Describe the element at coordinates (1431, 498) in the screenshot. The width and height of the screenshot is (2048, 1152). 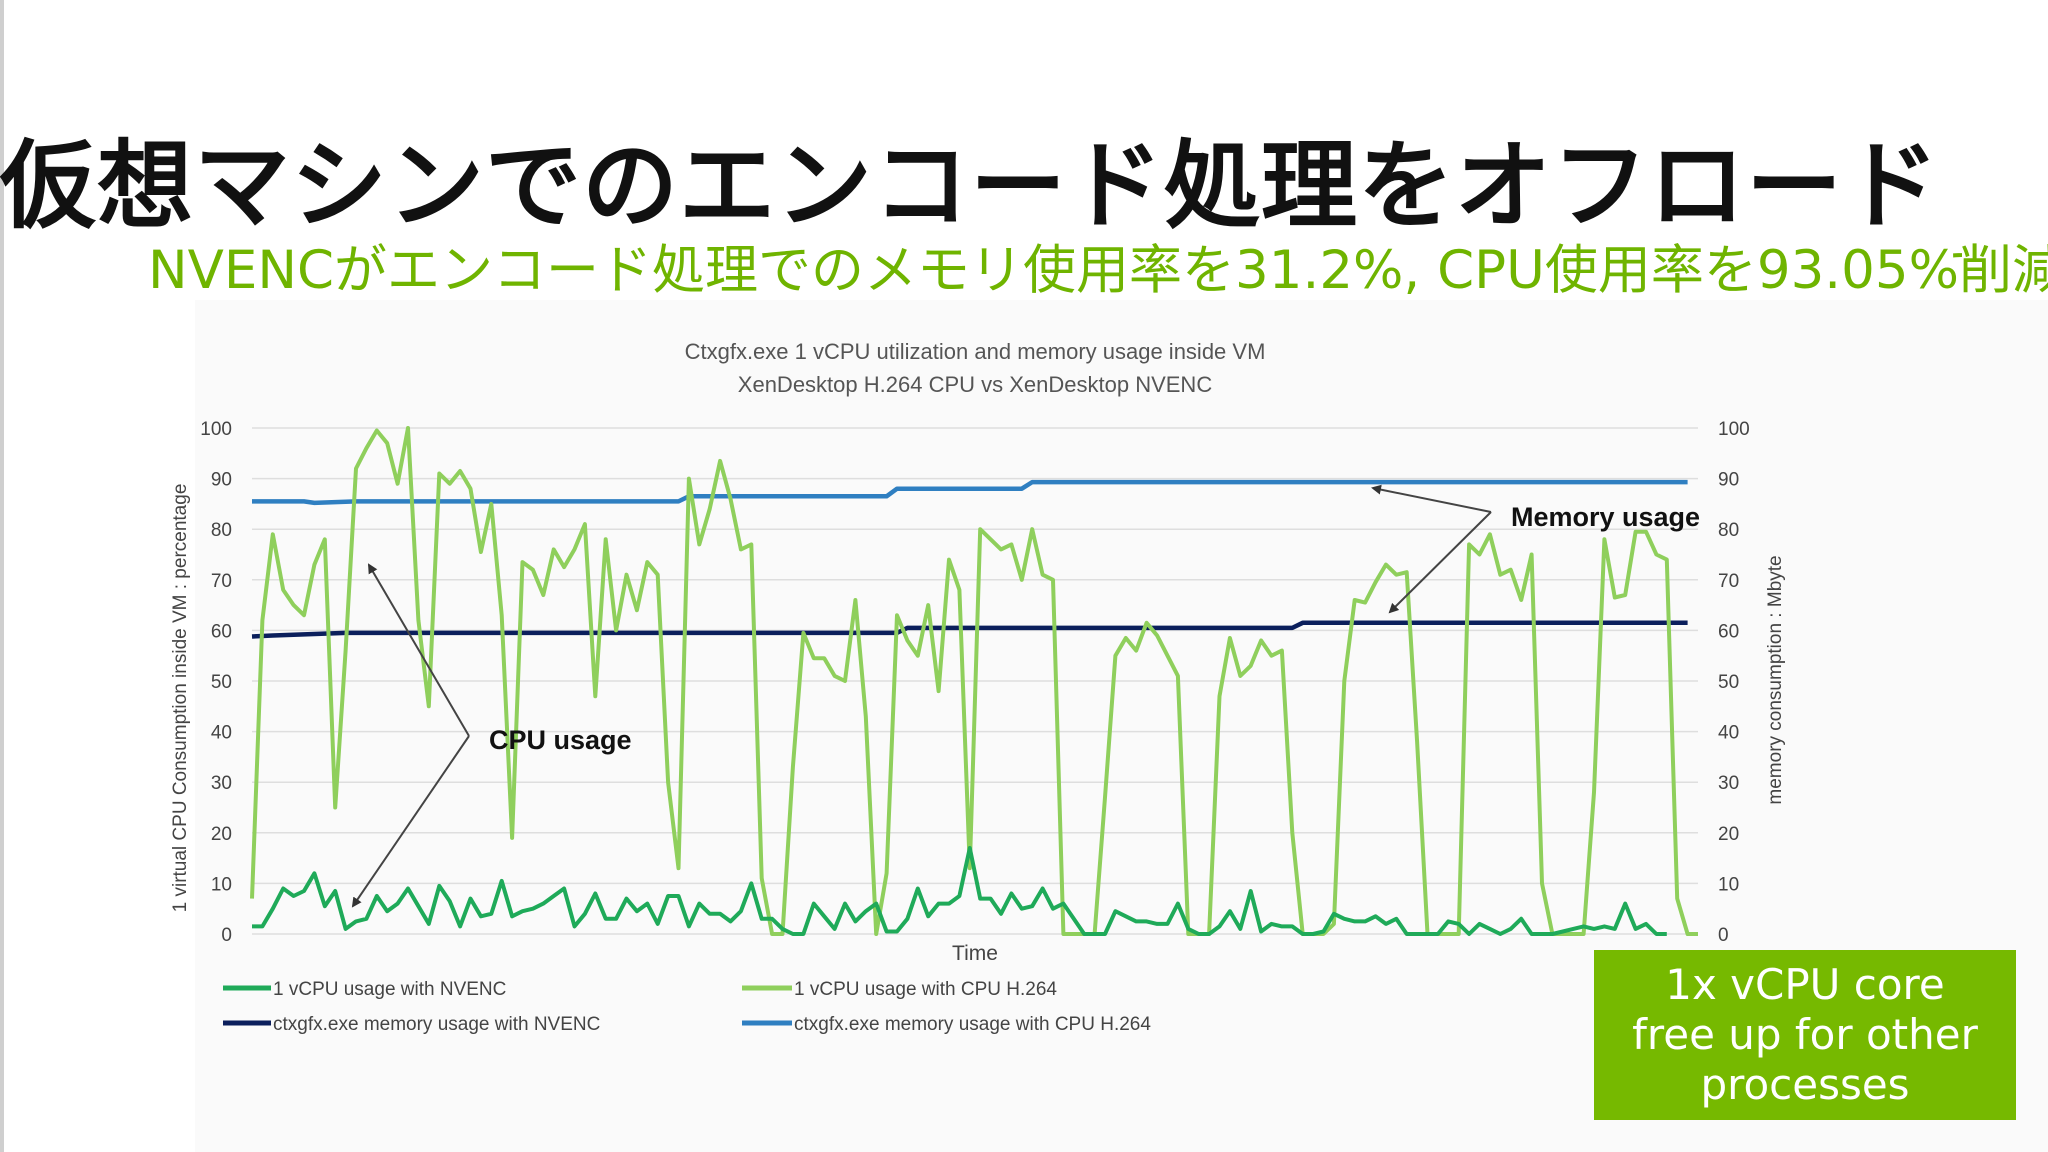
I see `memory-annotation-arrow-upper` at that location.